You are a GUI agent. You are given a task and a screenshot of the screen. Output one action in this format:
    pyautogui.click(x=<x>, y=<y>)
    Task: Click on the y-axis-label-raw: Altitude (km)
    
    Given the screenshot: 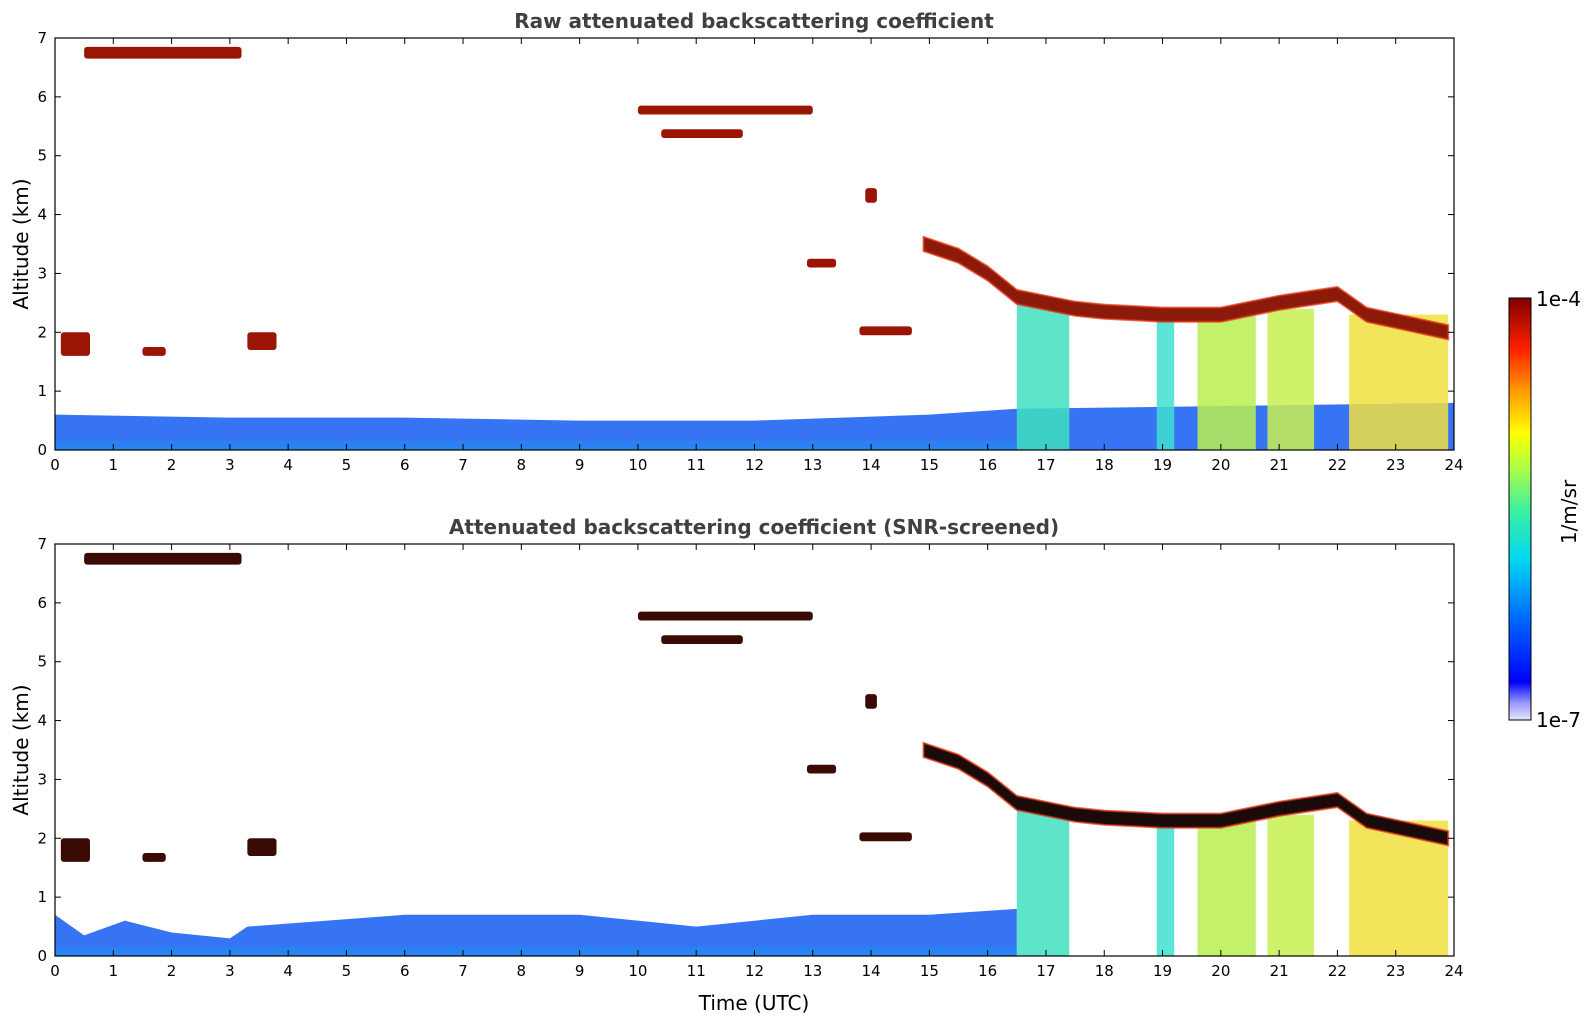 What is the action you would take?
    pyautogui.click(x=21, y=243)
    